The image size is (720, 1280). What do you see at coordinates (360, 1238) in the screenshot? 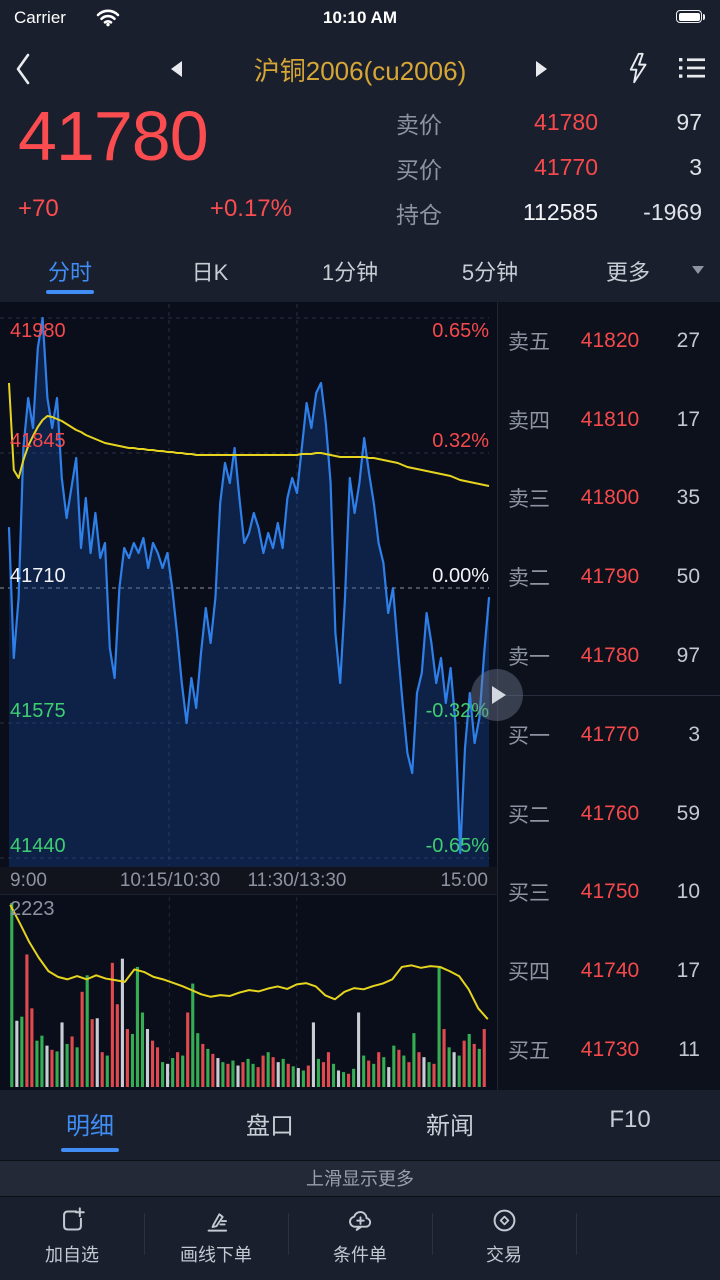
I see `conditional-order-button: 条件单` at bounding box center [360, 1238].